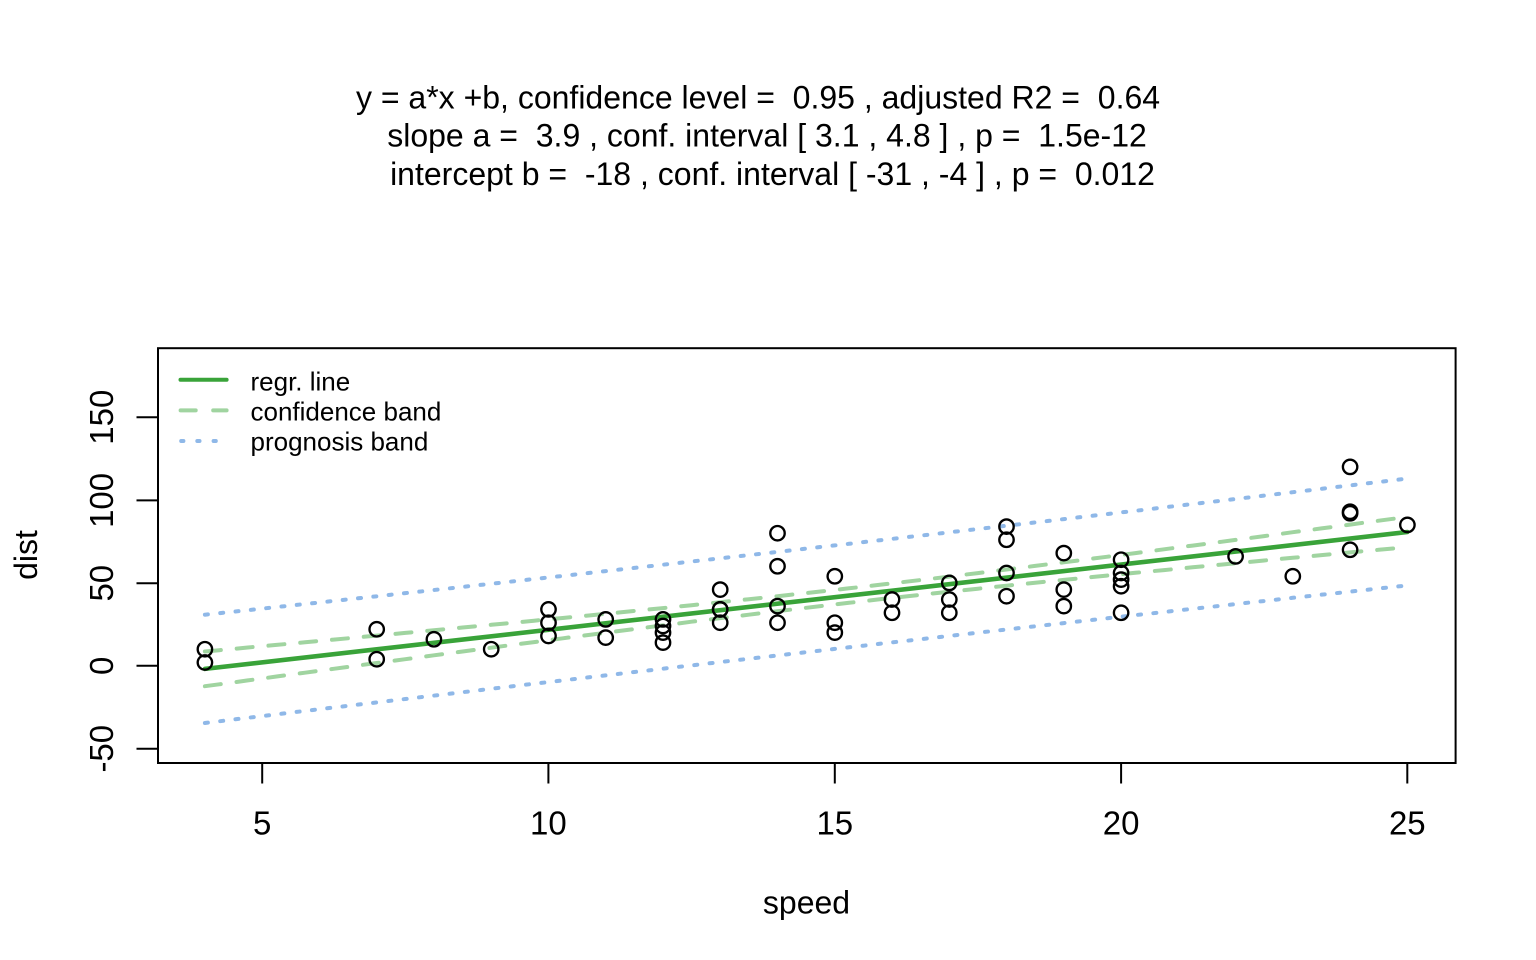 The image size is (1536, 960). I want to click on svg-text: dist, so click(26, 555).